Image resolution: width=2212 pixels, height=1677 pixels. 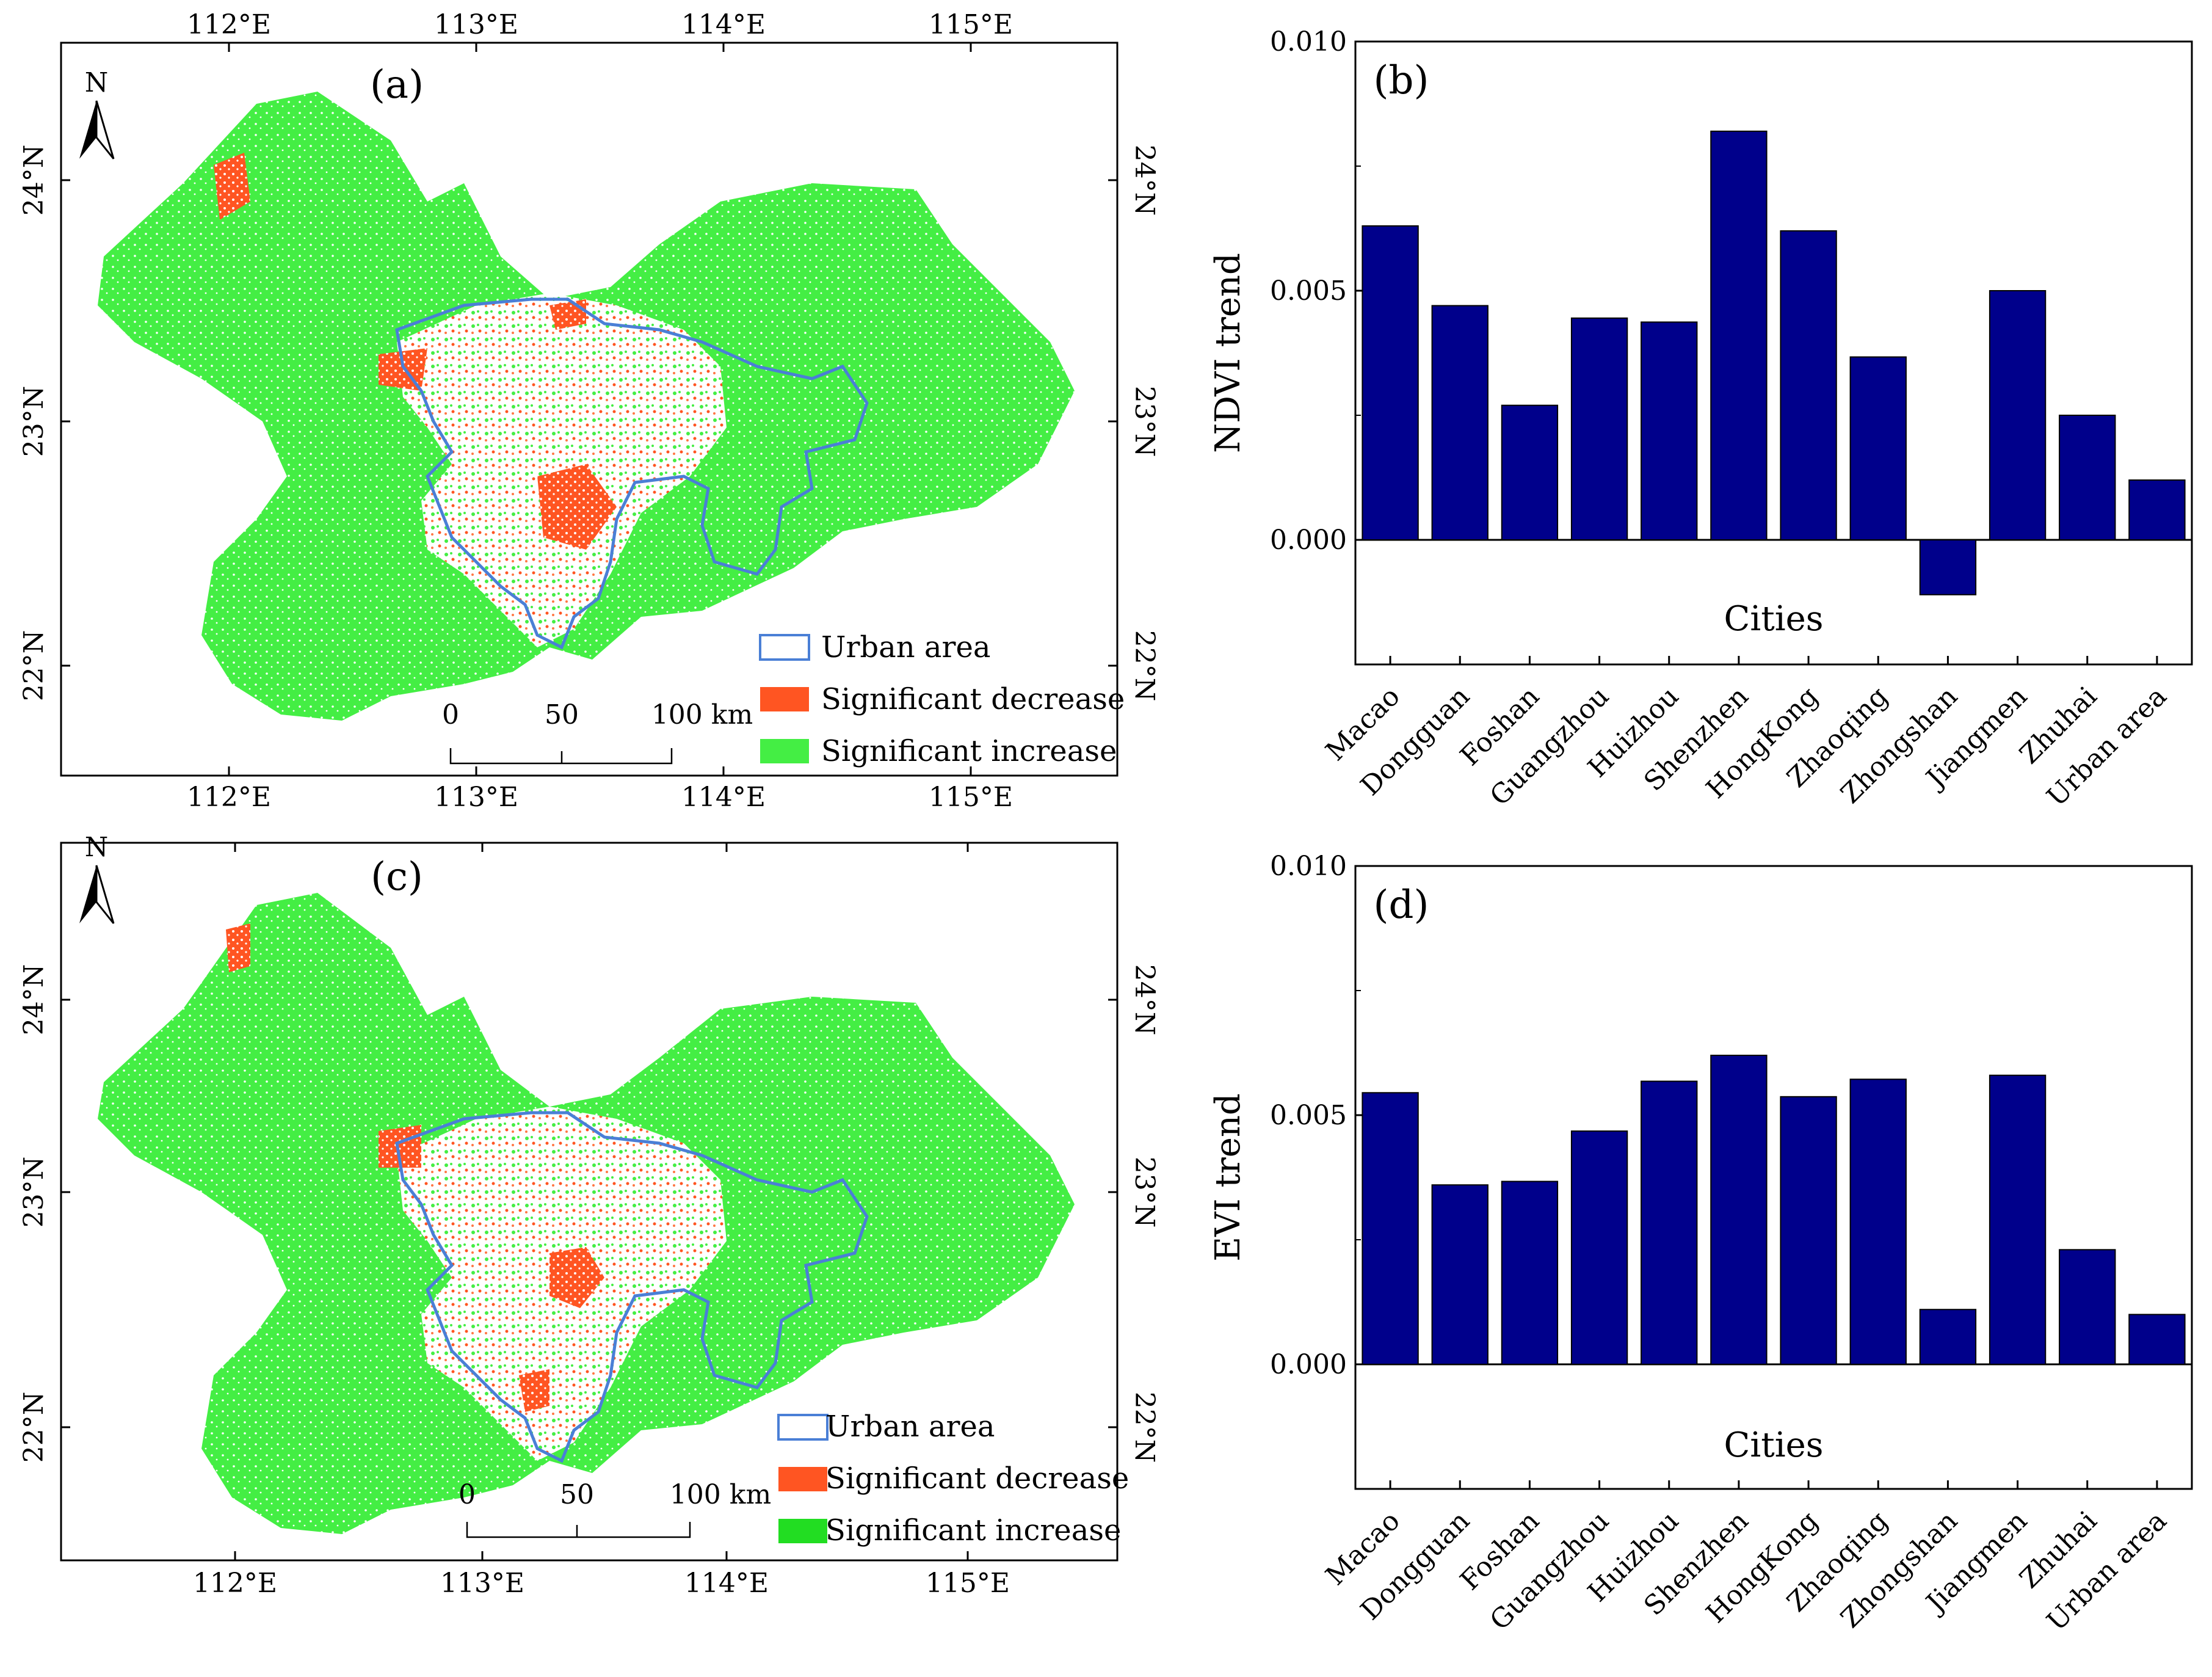 I want to click on lon-label-top: 115°E, so click(x=971, y=24).